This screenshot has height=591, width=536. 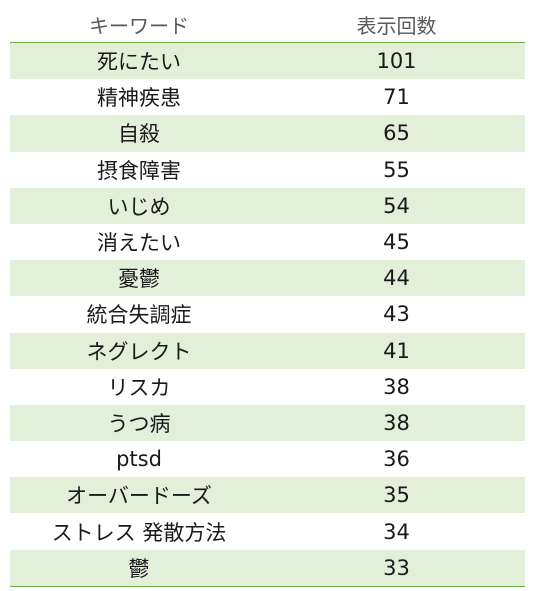 I want to click on count-cell: 33, so click(x=396, y=567).